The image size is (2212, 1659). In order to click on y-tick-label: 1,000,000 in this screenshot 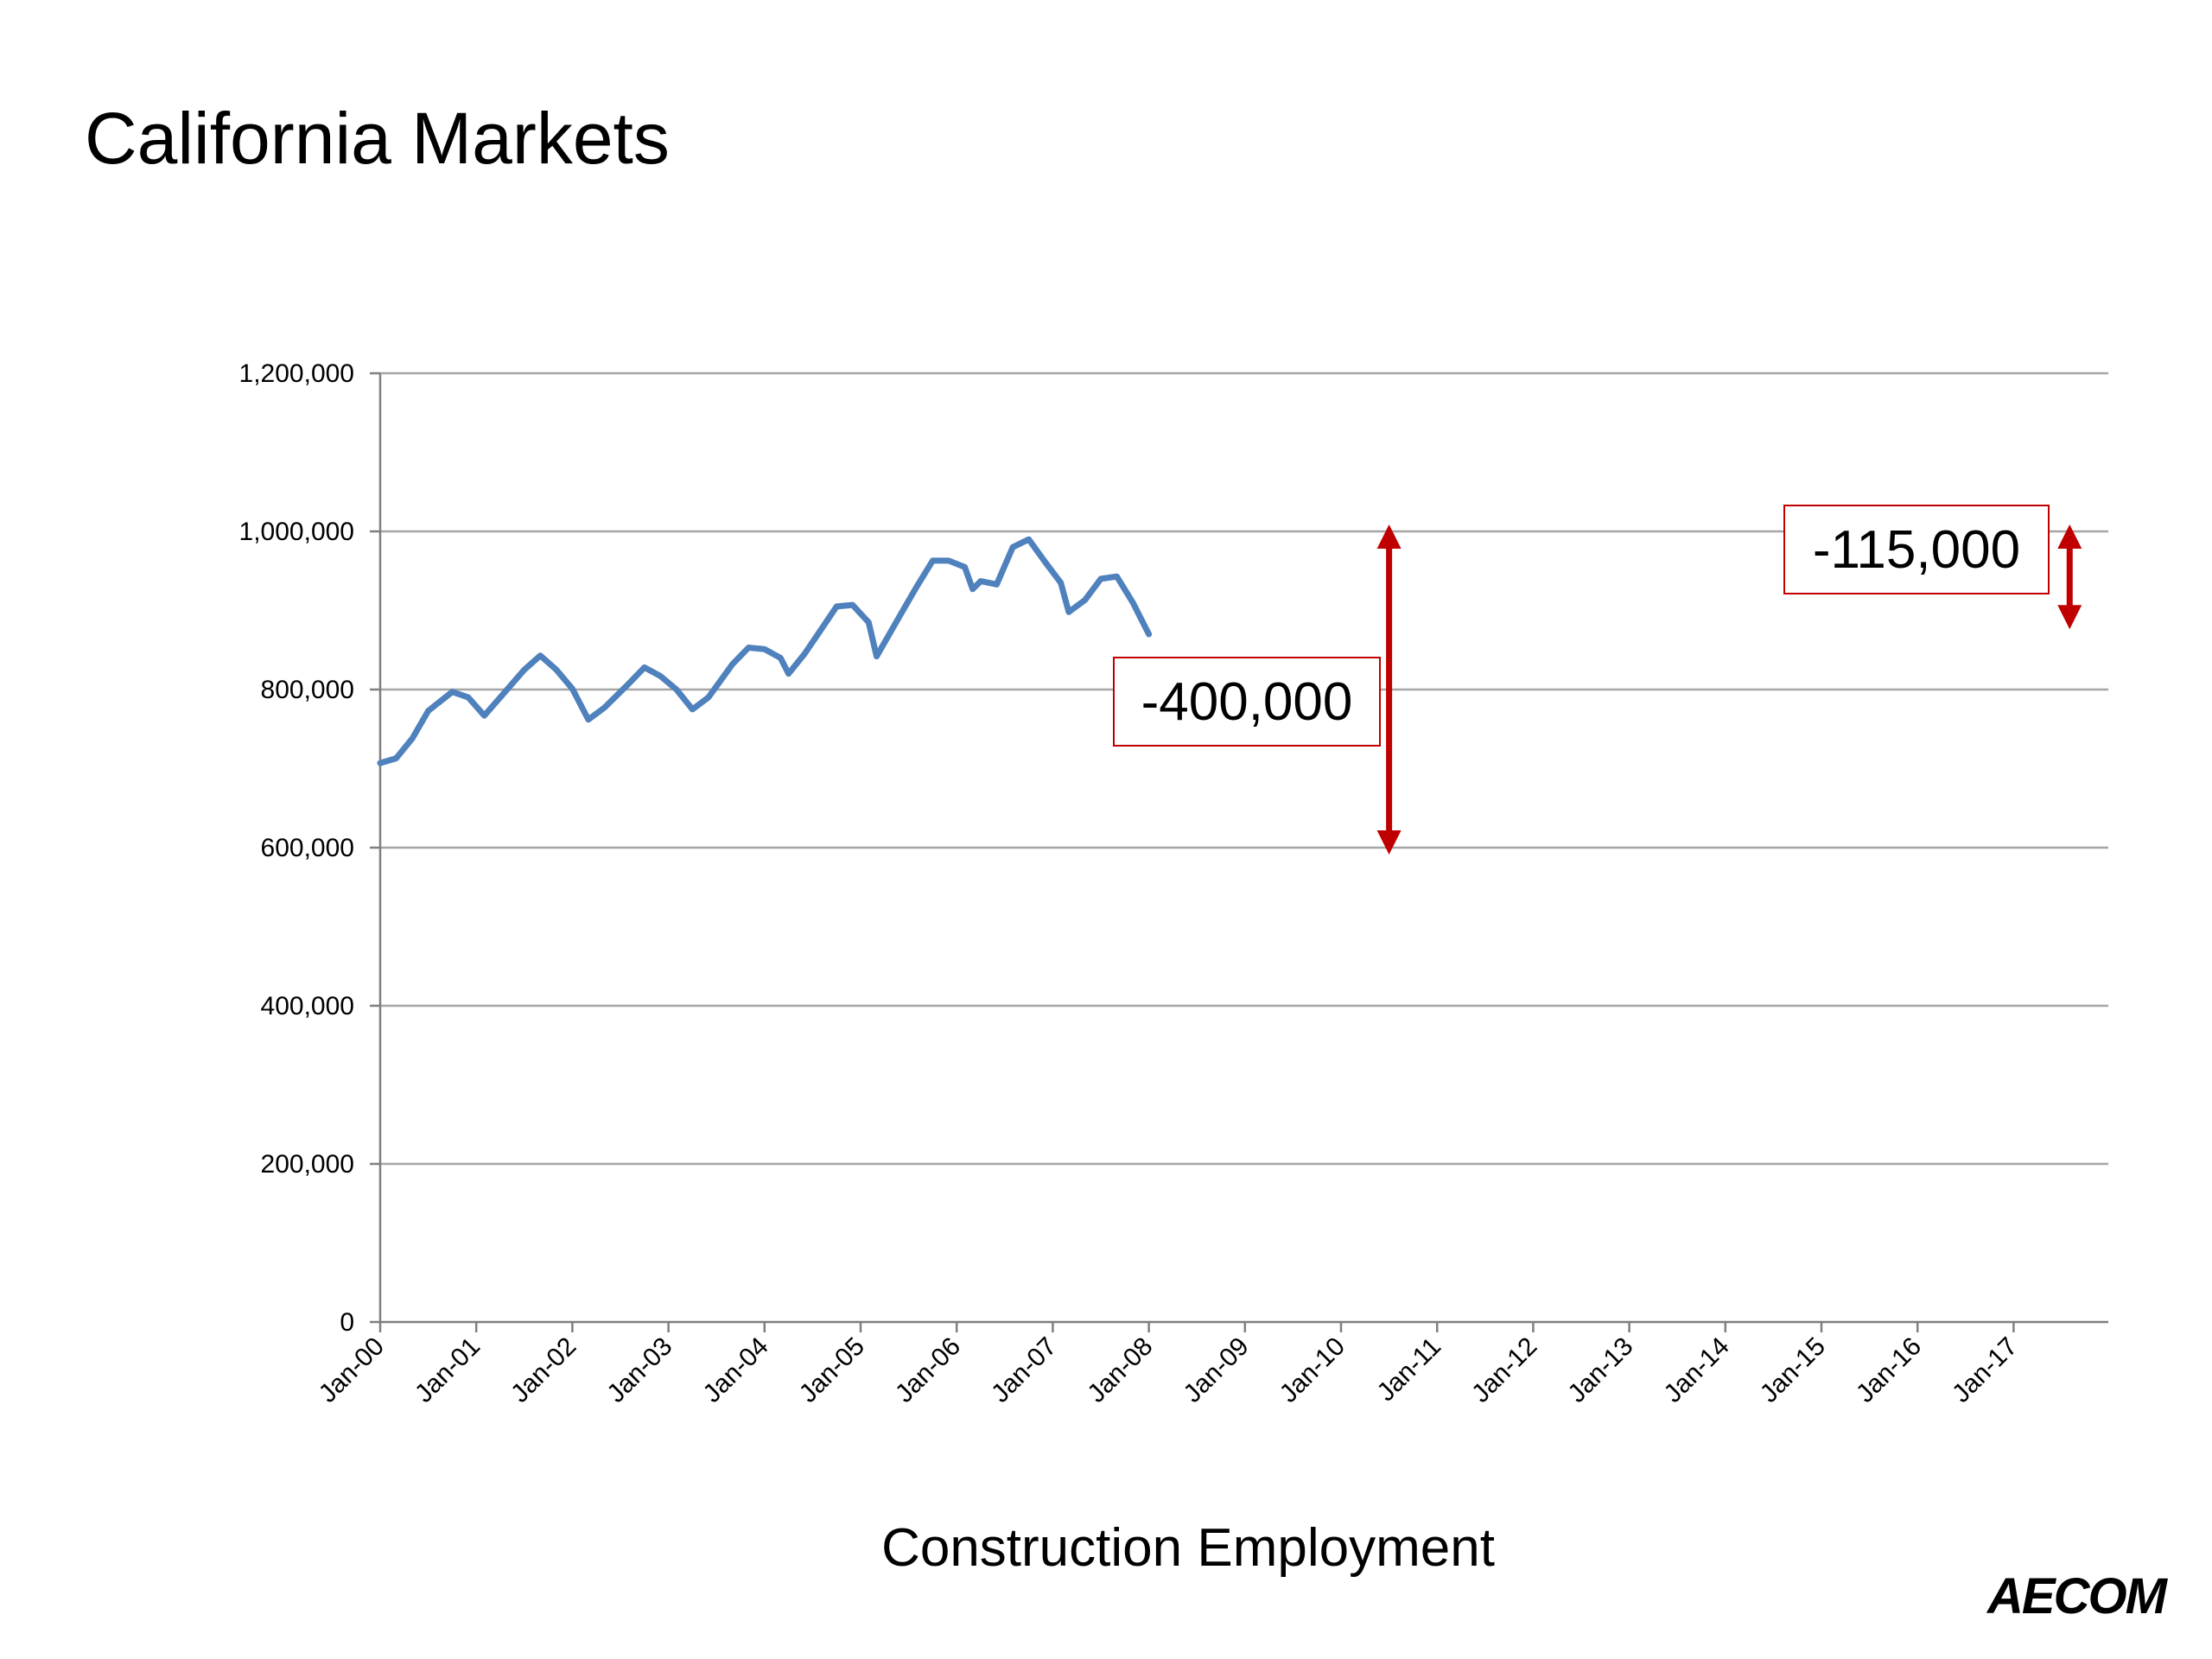, I will do `click(296, 532)`.